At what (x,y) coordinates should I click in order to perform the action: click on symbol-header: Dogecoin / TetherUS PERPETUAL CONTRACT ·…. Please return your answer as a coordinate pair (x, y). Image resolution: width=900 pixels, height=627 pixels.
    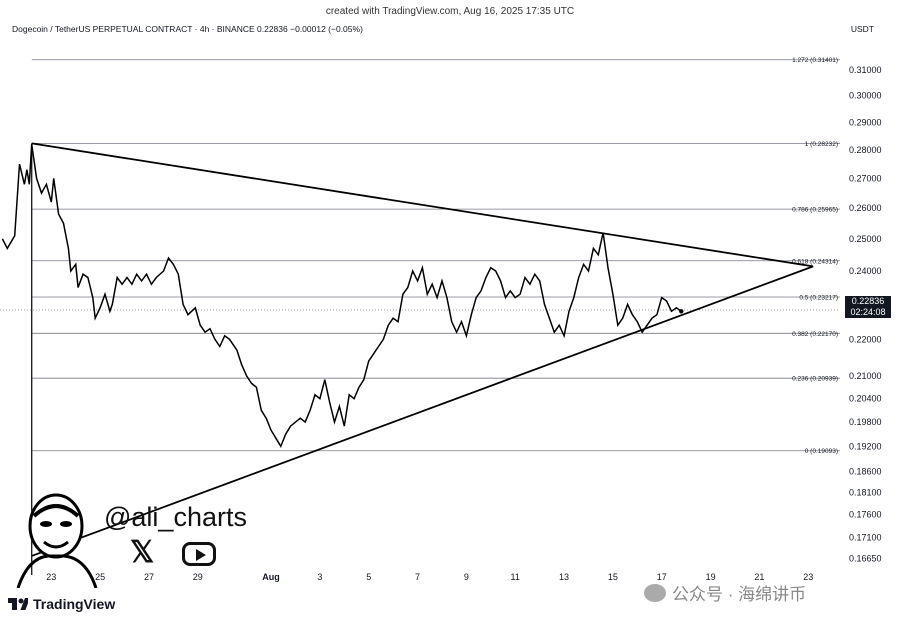
    Looking at the image, I should click on (187, 29).